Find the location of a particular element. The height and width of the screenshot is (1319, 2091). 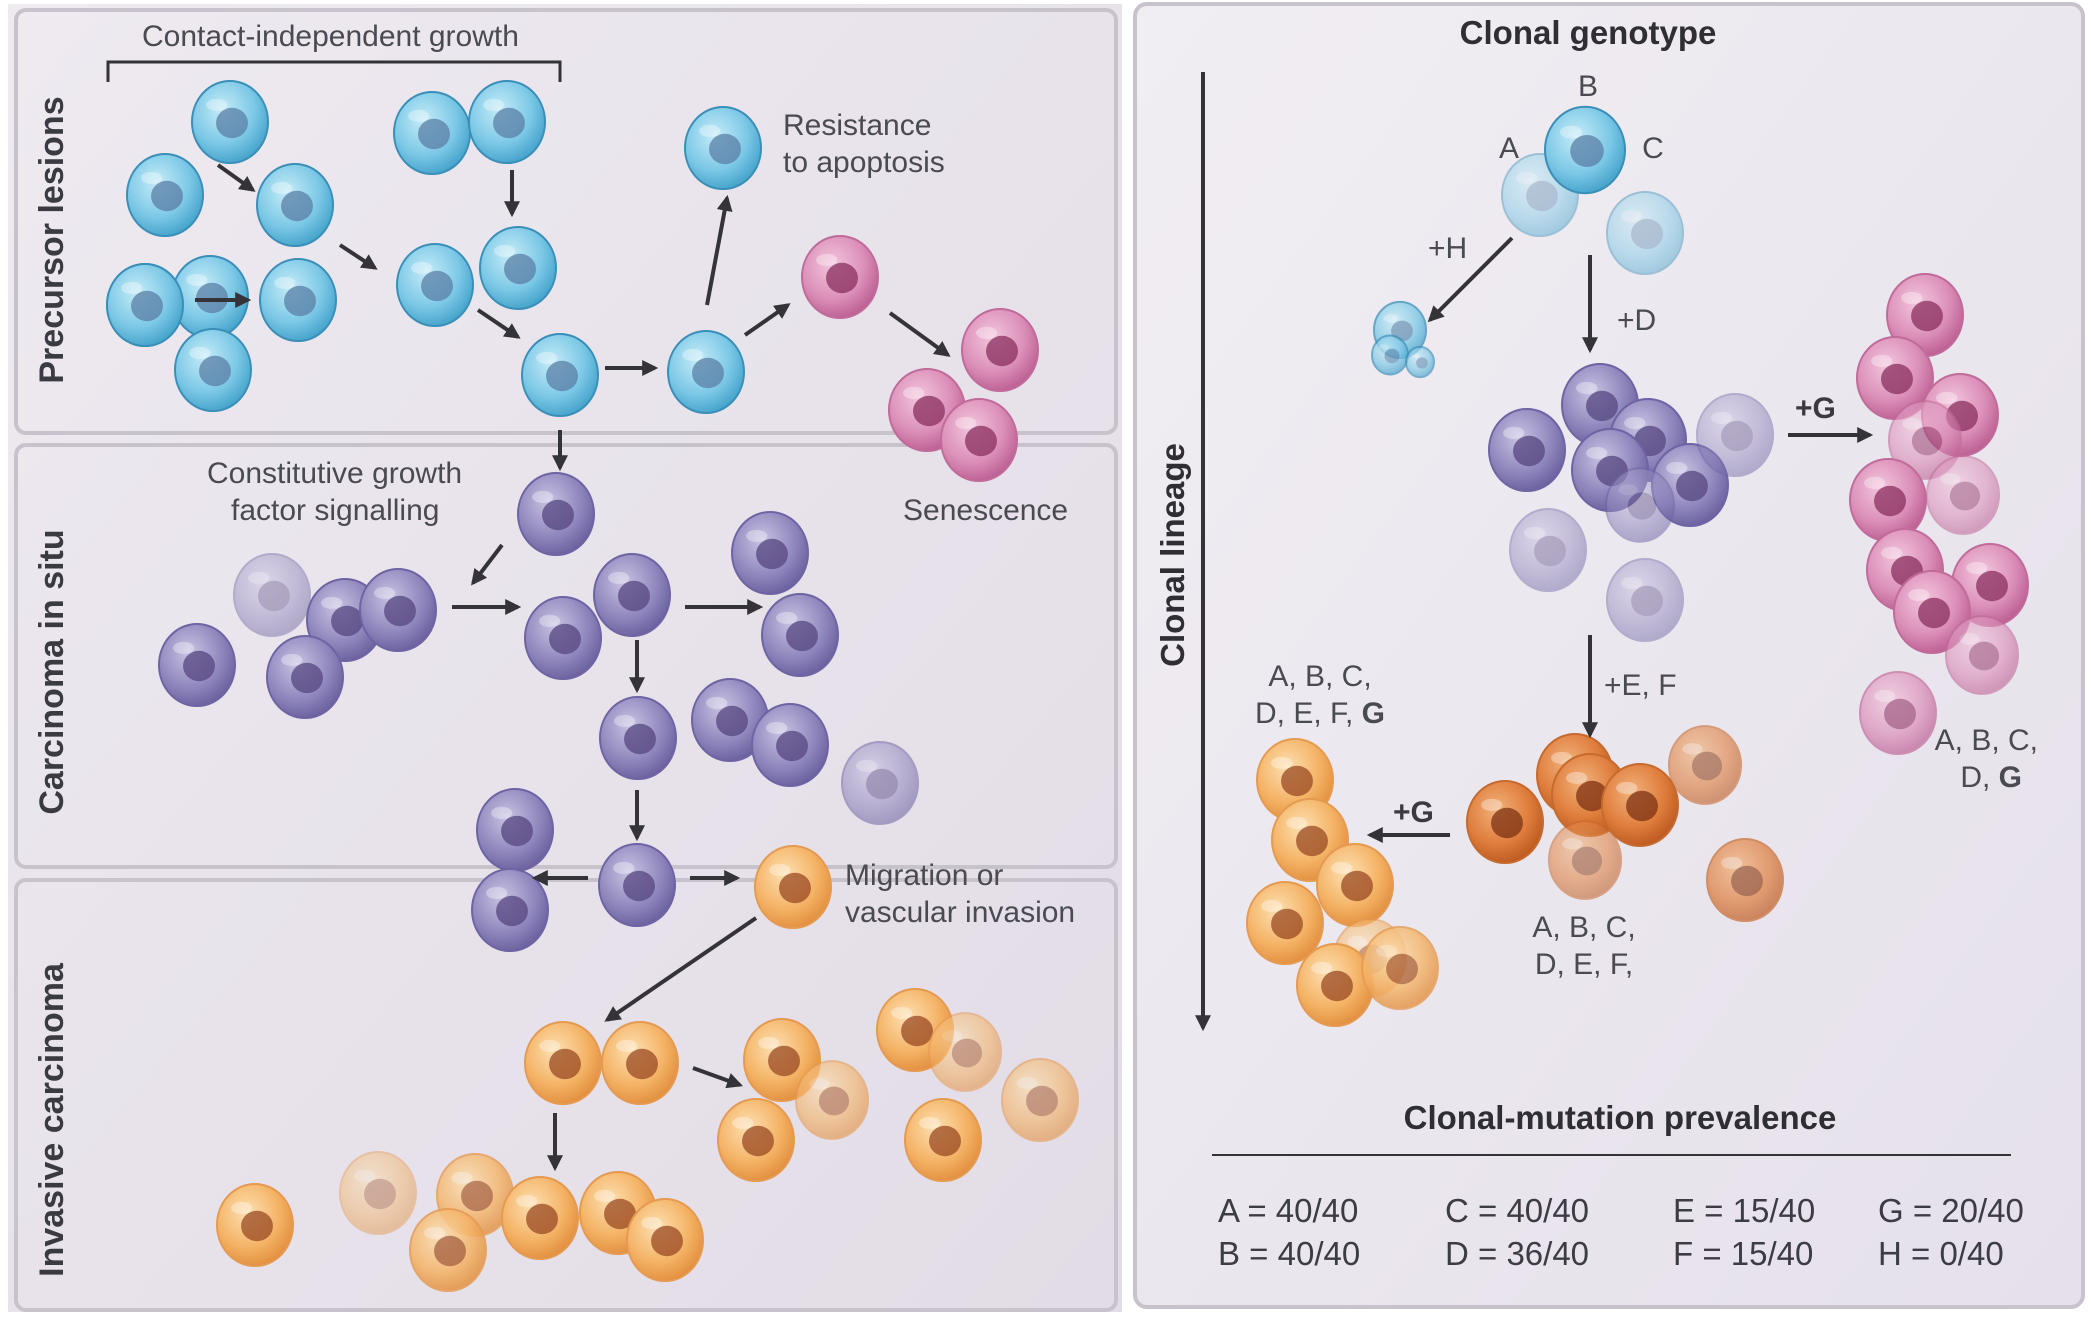

step-label-ef: +E, F is located at coordinates (1640, 685).